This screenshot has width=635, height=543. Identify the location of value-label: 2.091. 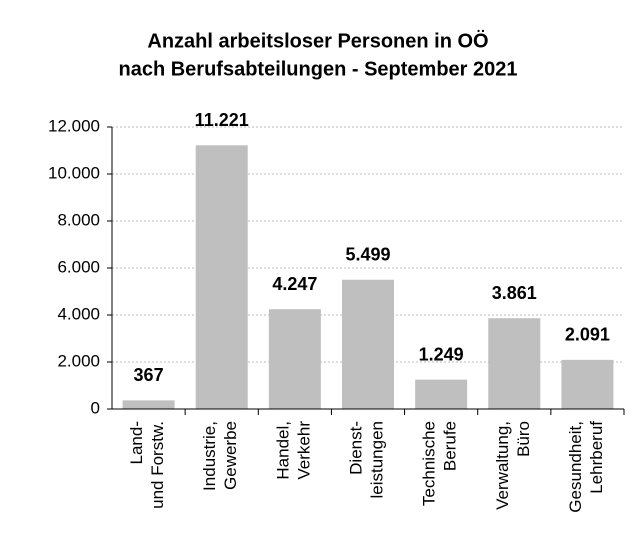
(587, 335).